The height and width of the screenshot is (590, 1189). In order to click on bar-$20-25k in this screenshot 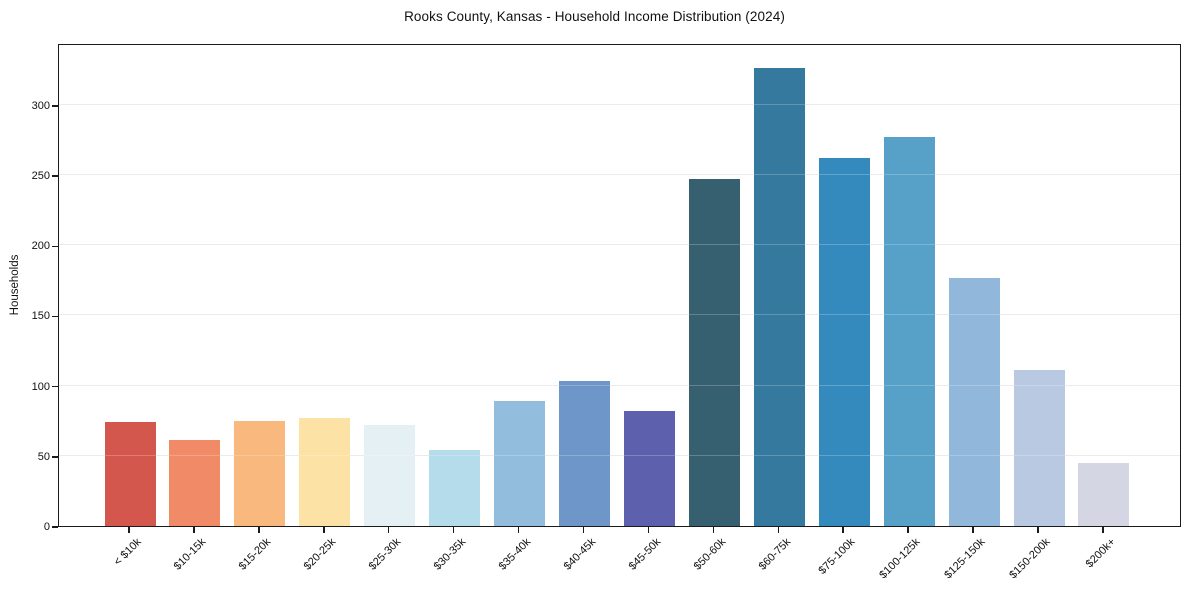, I will do `click(325, 471)`.